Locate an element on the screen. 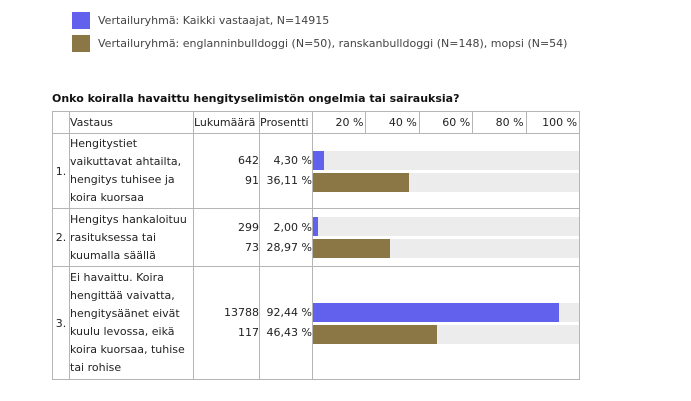 The height and width of the screenshot is (401, 691). percent-value: 36,11 % is located at coordinates (289, 180).